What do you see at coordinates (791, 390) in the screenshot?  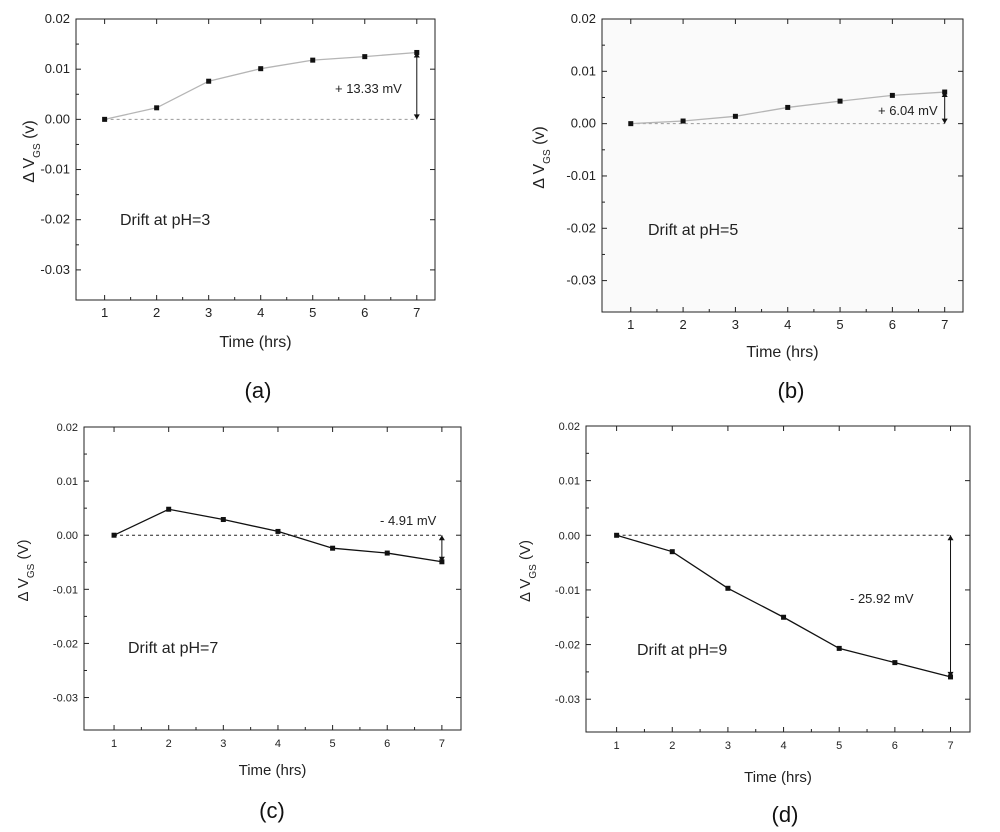 I see `panel-label-b: (b)` at bounding box center [791, 390].